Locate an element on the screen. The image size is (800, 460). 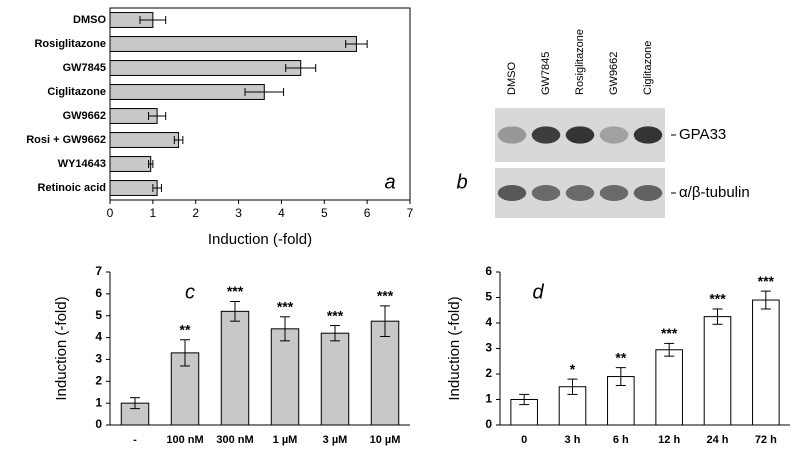
lane-label: Ciglitazone is located at coordinates (648, 68).